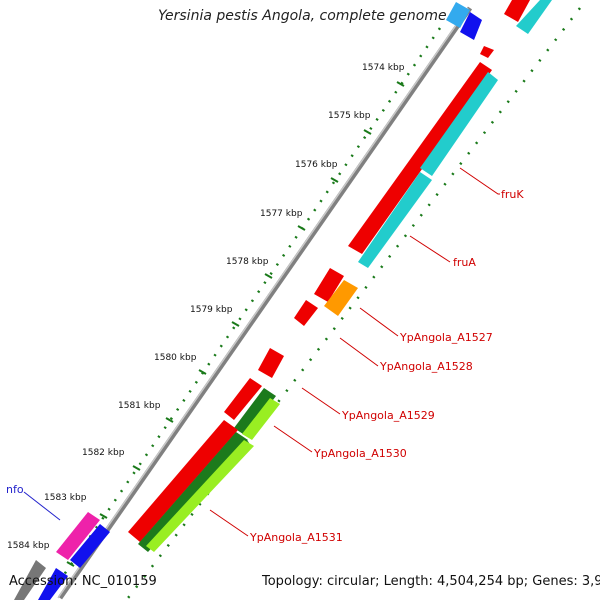 This screenshot has height=600, width=600. Describe the element at coordinates (430, 249) in the screenshot. I see `leader-line-fruA` at that location.